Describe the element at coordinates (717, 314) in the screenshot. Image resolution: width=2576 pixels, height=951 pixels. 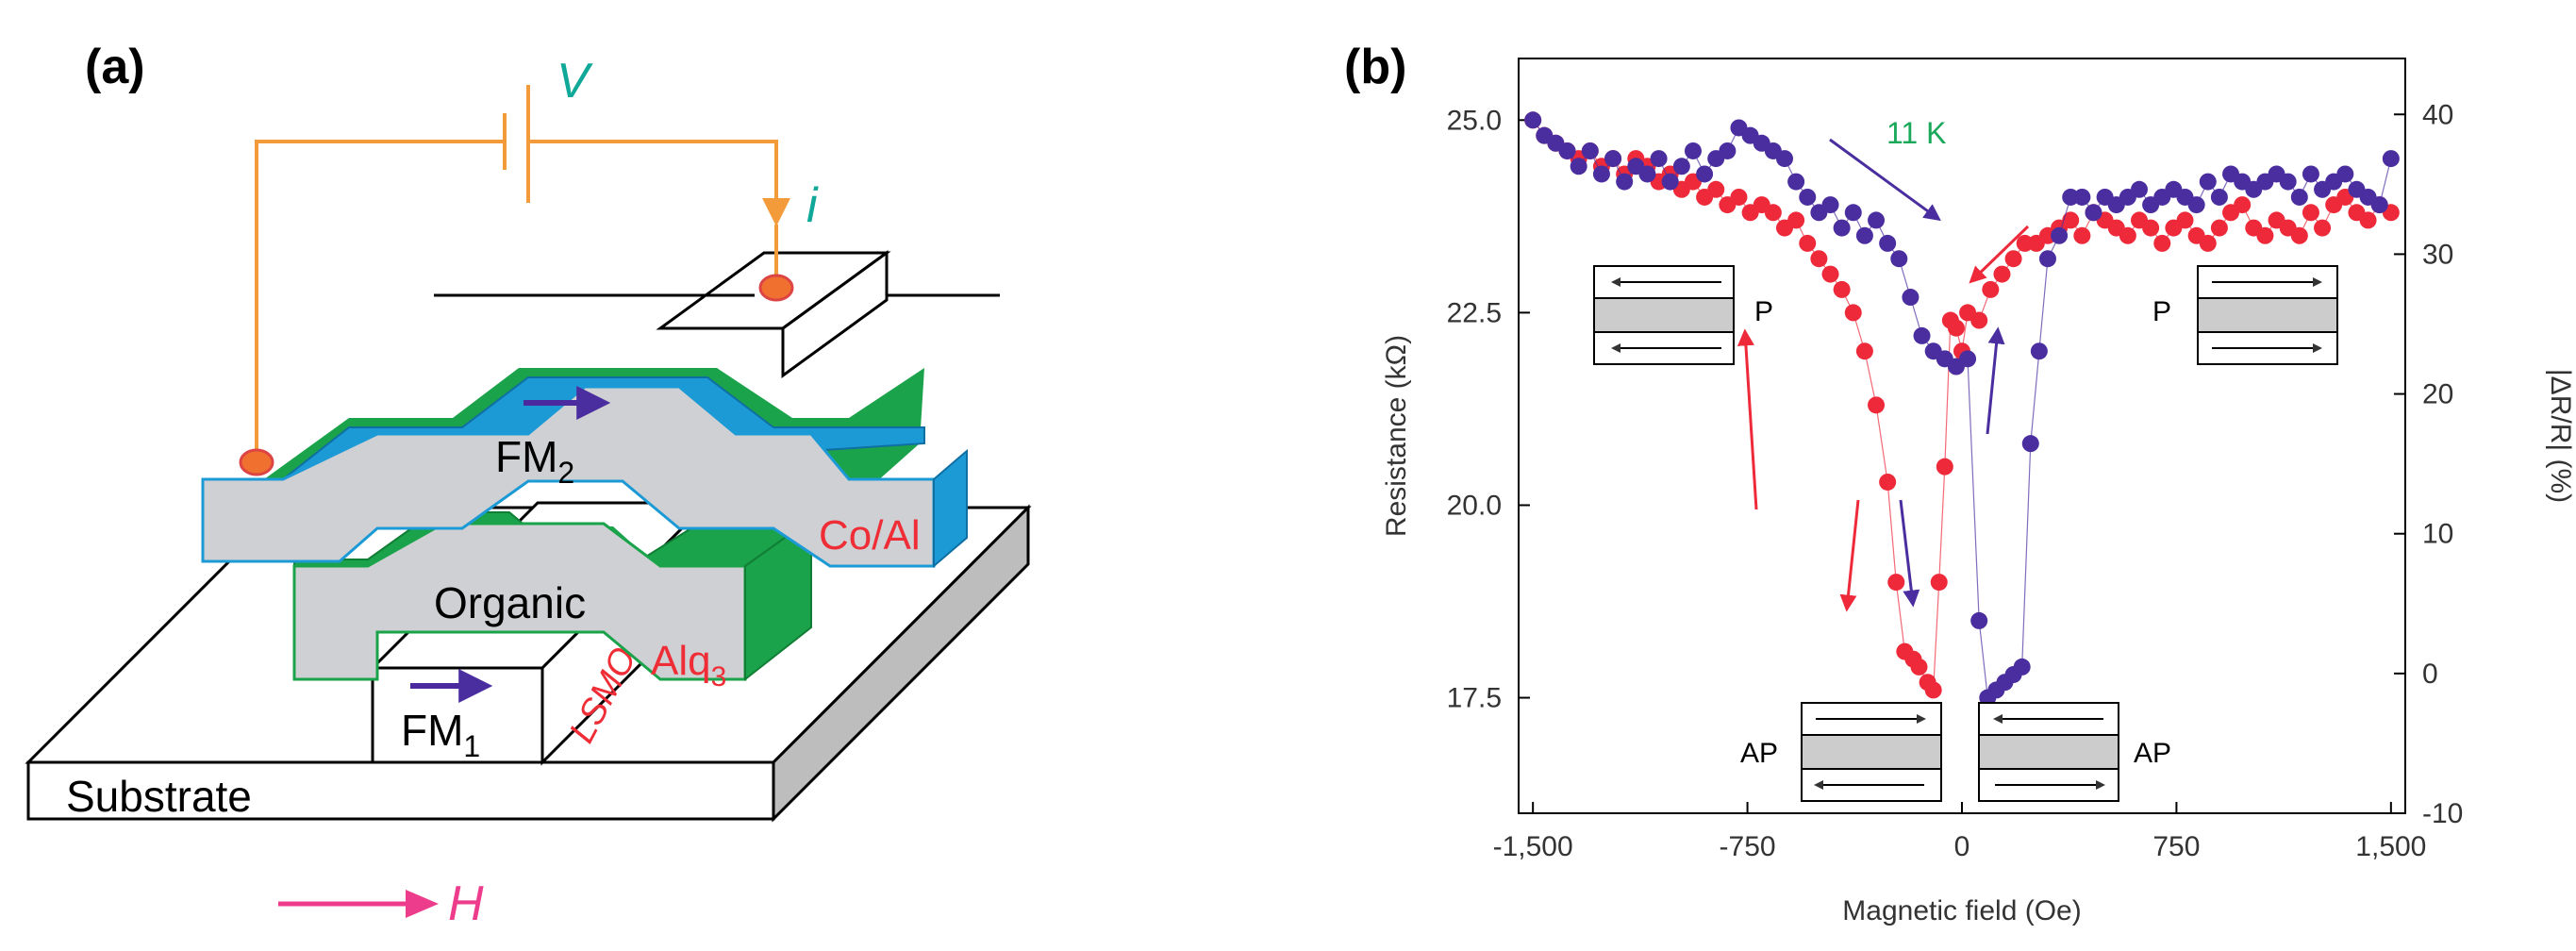
I see `top-contact-bar` at that location.